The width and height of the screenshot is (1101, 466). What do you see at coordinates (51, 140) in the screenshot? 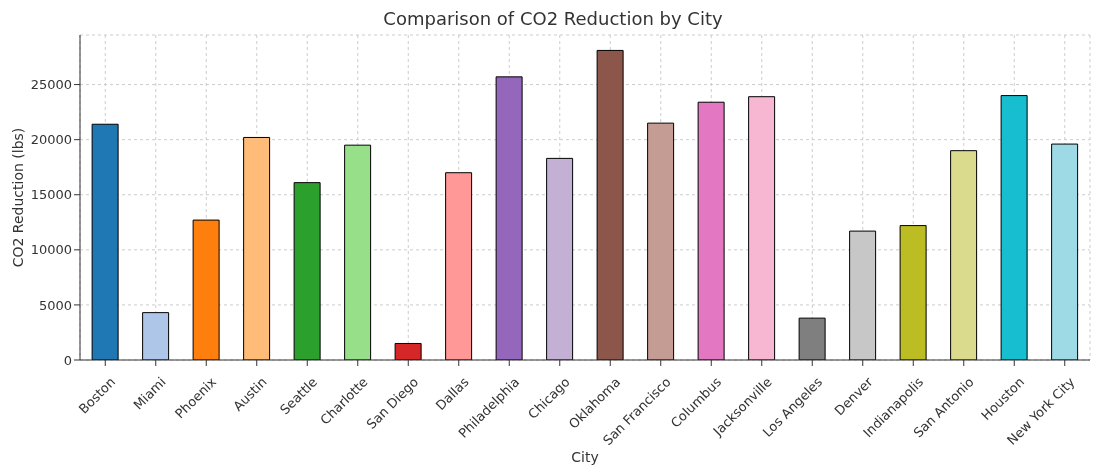
I see `y-tick-label: 20000` at bounding box center [51, 140].